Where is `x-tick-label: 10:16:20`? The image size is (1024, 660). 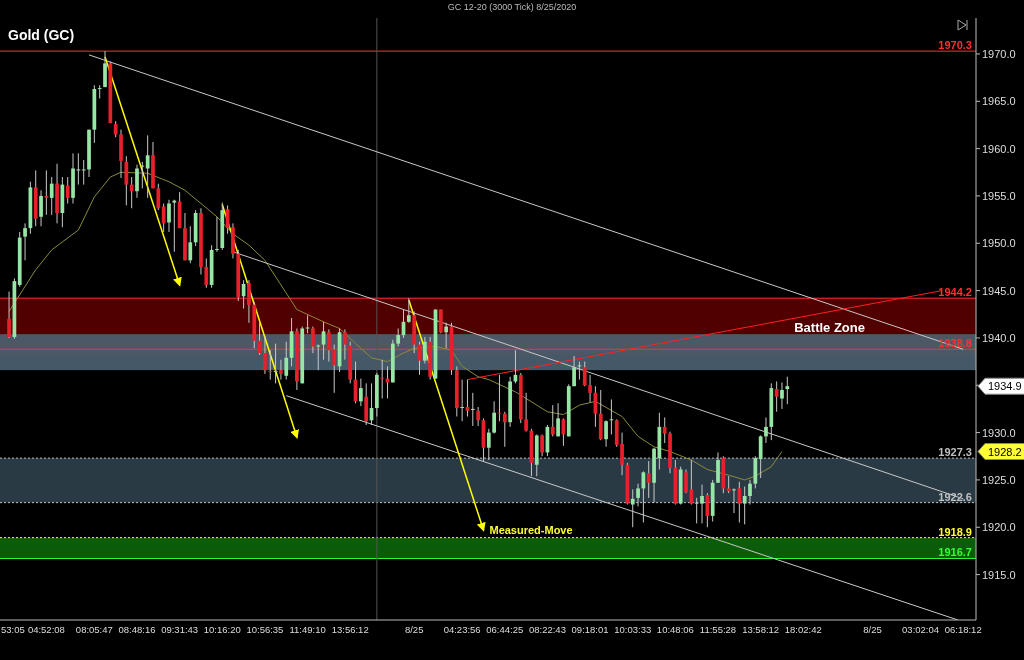 x-tick-label: 10:16:20 is located at coordinates (222, 629).